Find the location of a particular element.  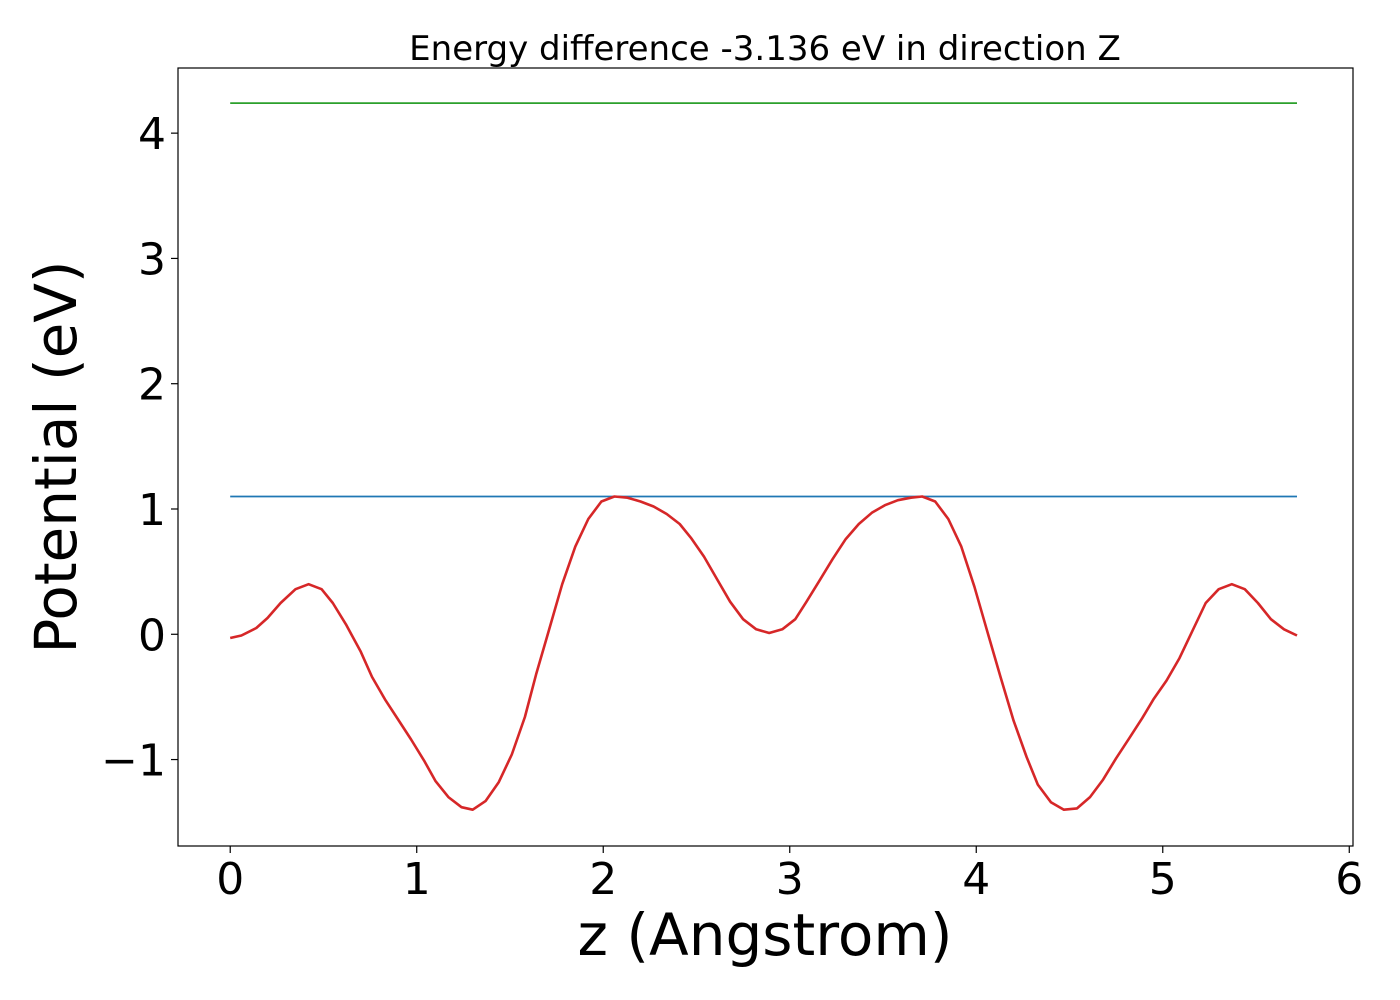

y-axis-title: Potential (eV) is located at coordinates (56, 456).